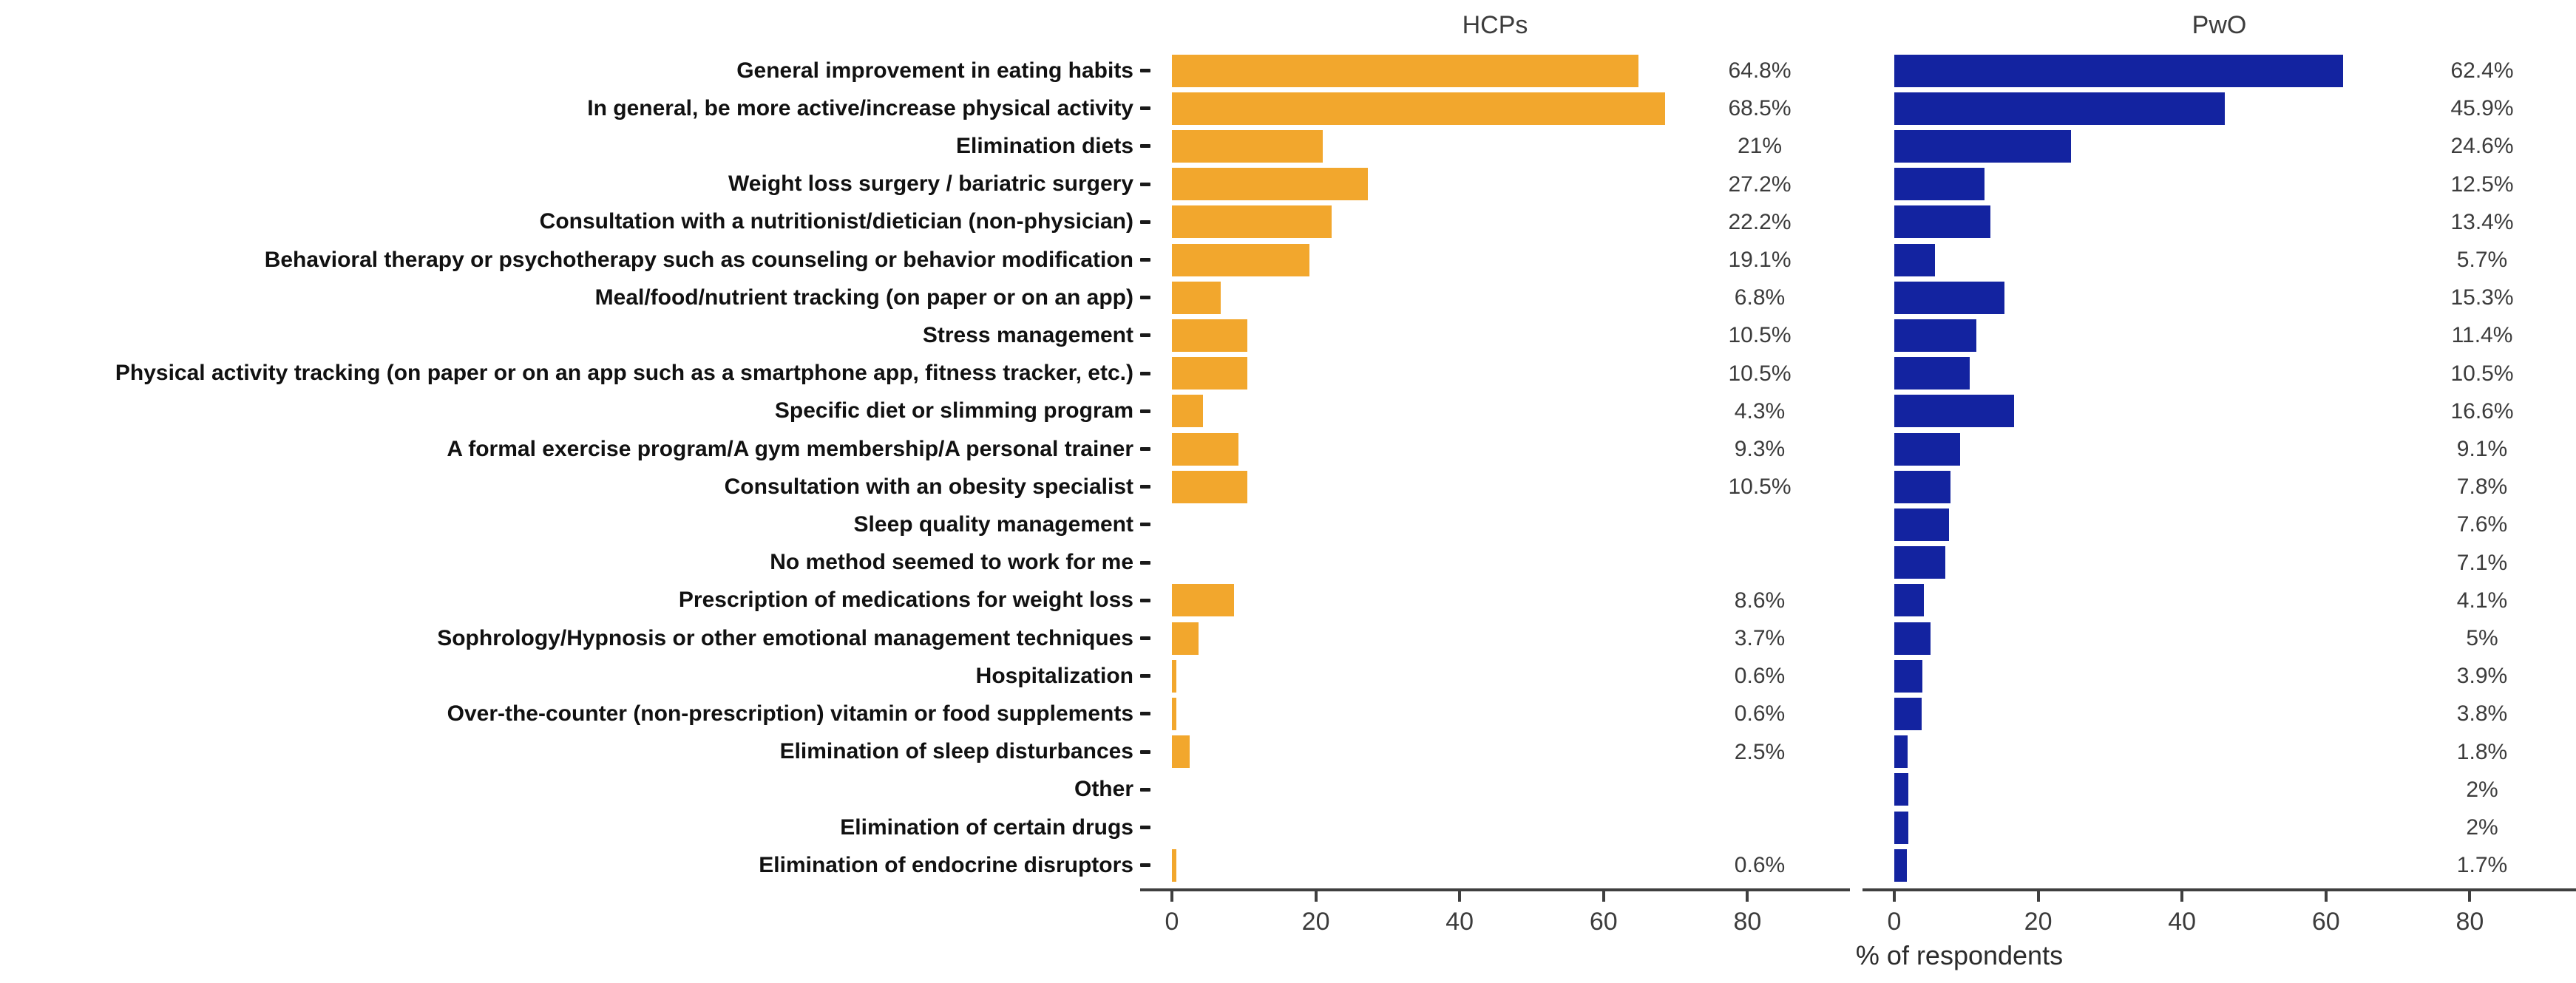 This screenshot has height=983, width=2576. Describe the element at coordinates (575, 790) in the screenshot. I see `category-row: Other` at that location.